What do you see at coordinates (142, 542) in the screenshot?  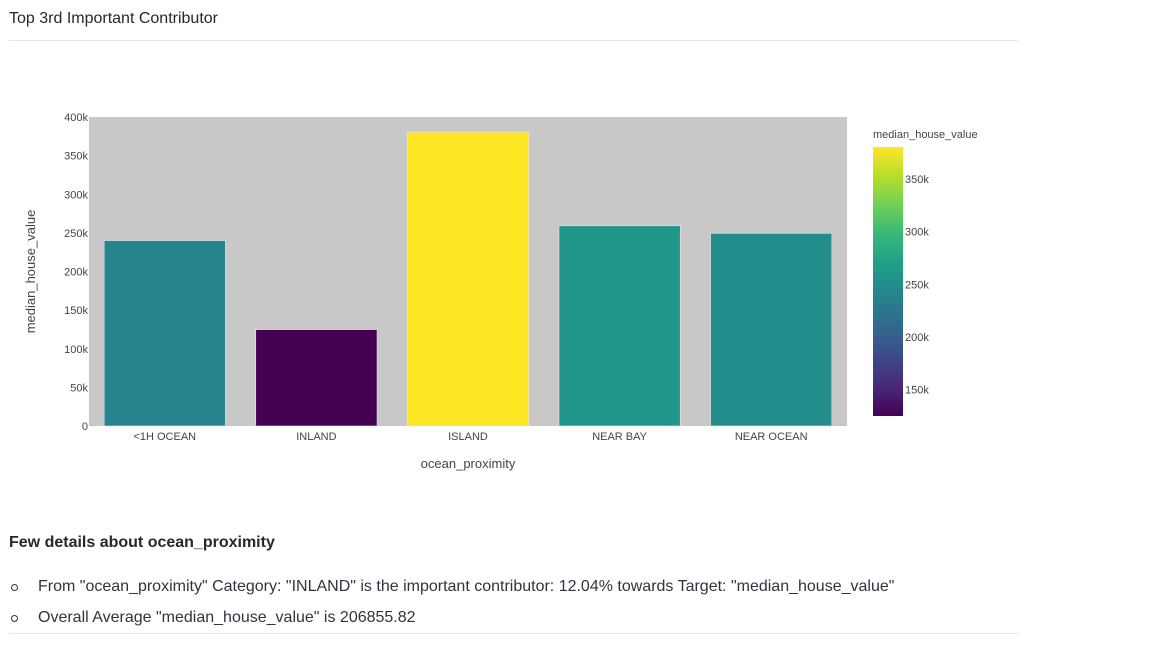 I see `details-heading: Few details about ocean_proximity` at bounding box center [142, 542].